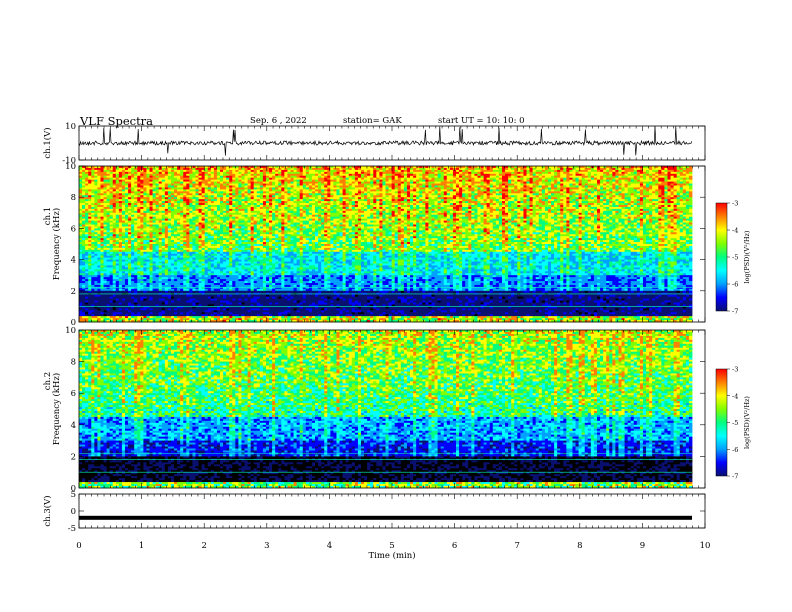  I want to click on x-tick-label: 3, so click(266, 546).